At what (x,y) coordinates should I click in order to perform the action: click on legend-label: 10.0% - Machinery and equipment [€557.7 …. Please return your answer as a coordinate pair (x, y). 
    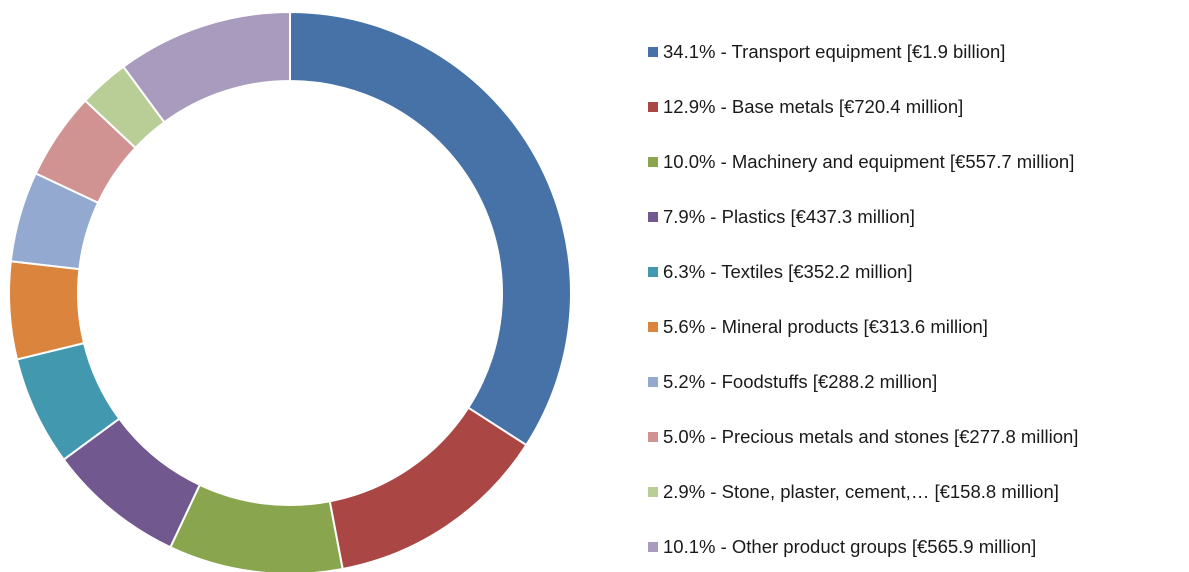
    Looking at the image, I should click on (868, 161).